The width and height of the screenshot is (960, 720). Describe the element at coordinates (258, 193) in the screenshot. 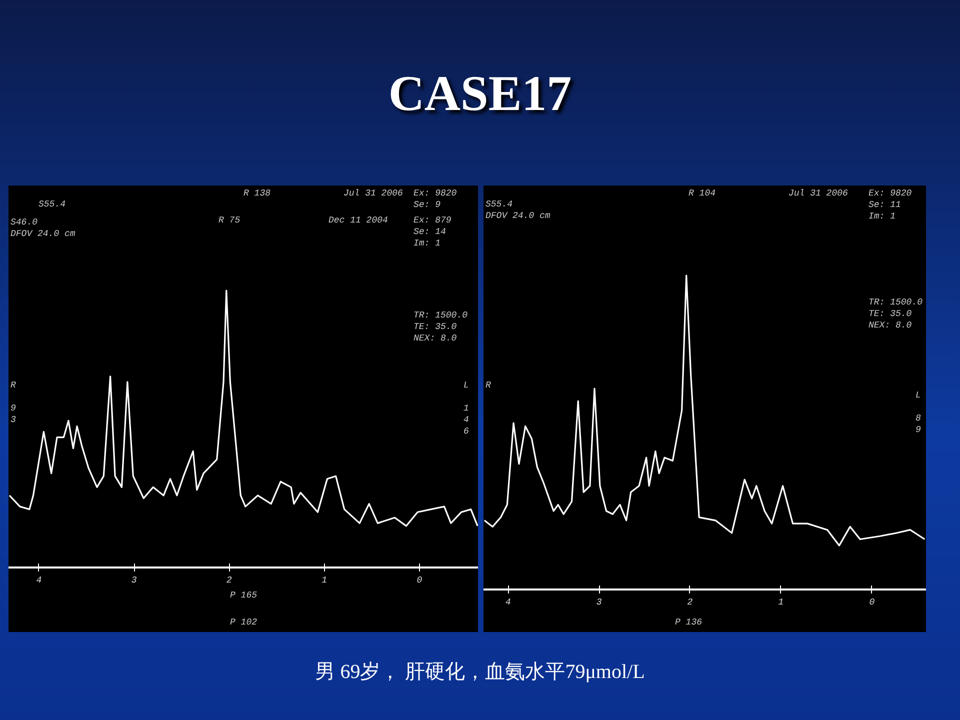

I see `text: R 138` at that location.